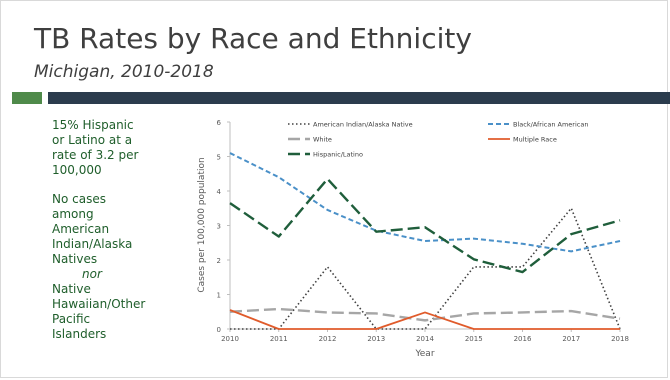  I want to click on x-tick-label: 2010, so click(230, 339).